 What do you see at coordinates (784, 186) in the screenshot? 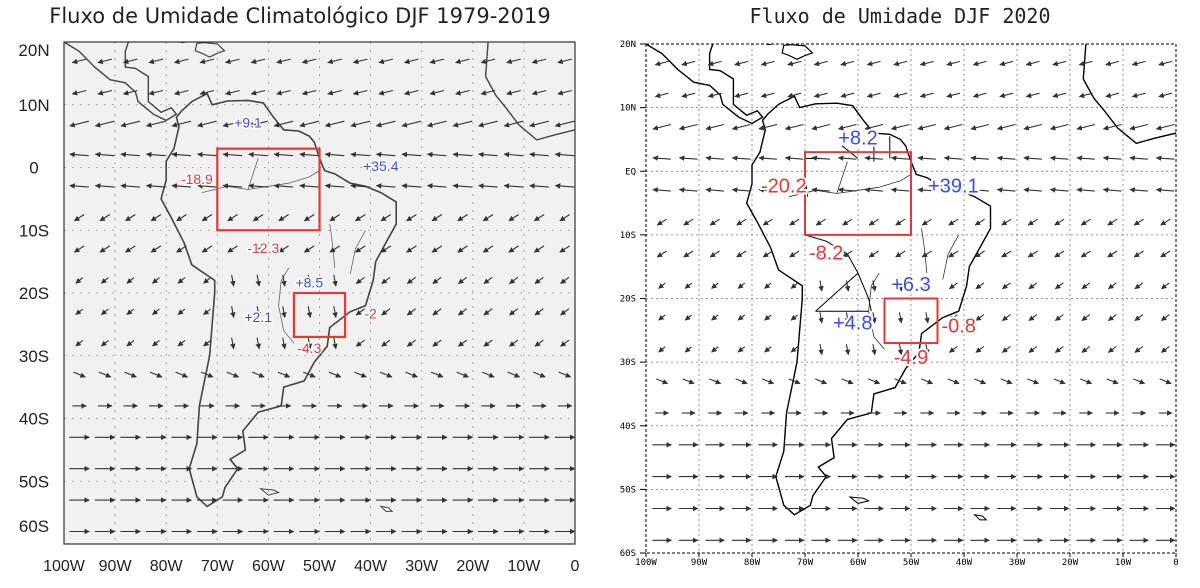
I see `flux-value-negative: -20.2` at bounding box center [784, 186].